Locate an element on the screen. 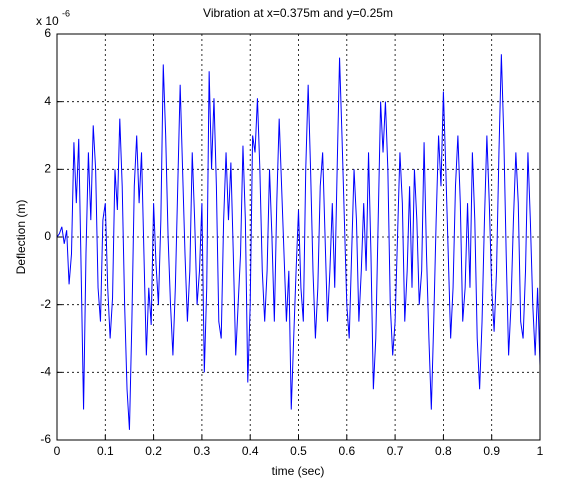  y-multiplier-base: x 10 is located at coordinates (47, 21).